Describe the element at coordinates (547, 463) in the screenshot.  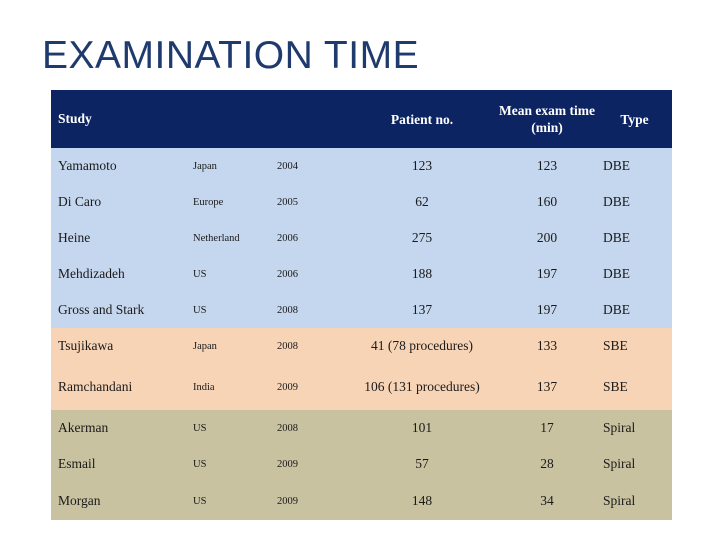
I see `mean-exam-time-cell: 28` at that location.